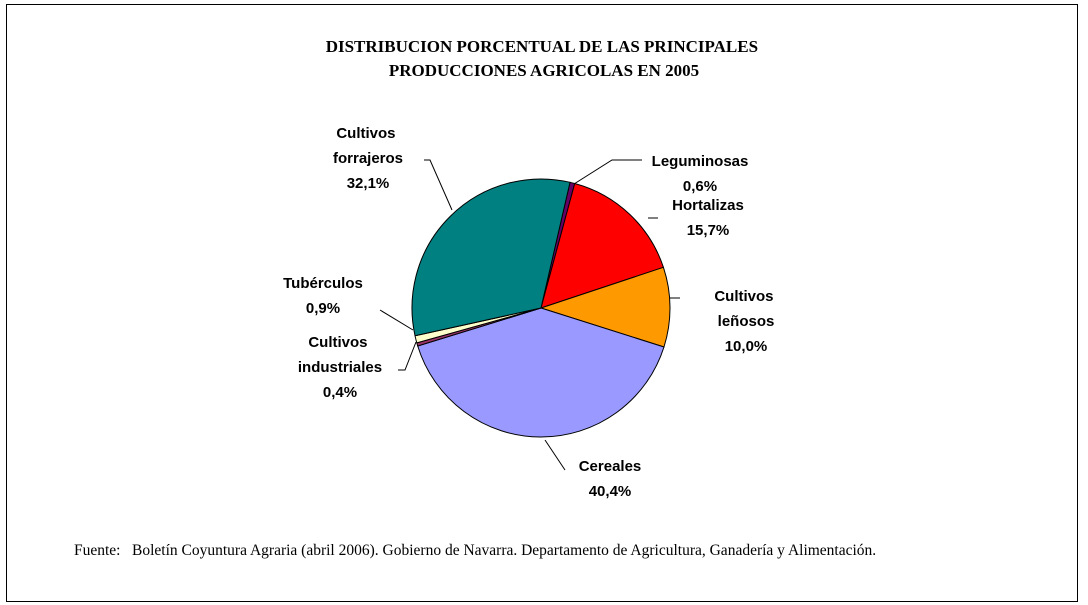  Describe the element at coordinates (368, 183) in the screenshot. I see `slice-value-label: 32,1%` at that location.